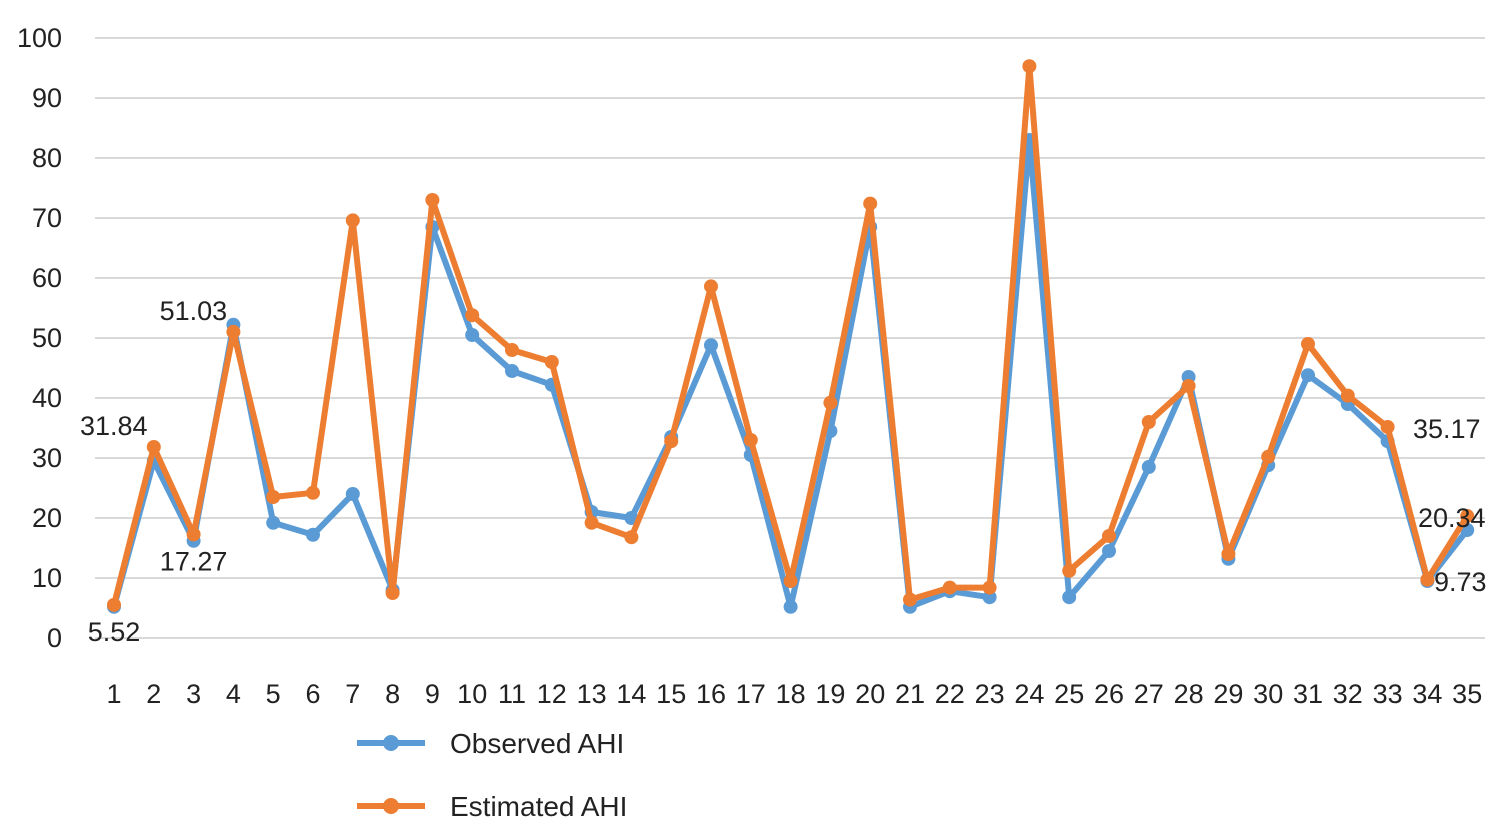 The height and width of the screenshot is (840, 1500). Describe the element at coordinates (39, 338) in the screenshot. I see `y-axis-ticks: 0 10 20 30 40 50 60 70 80 90 100` at that location.